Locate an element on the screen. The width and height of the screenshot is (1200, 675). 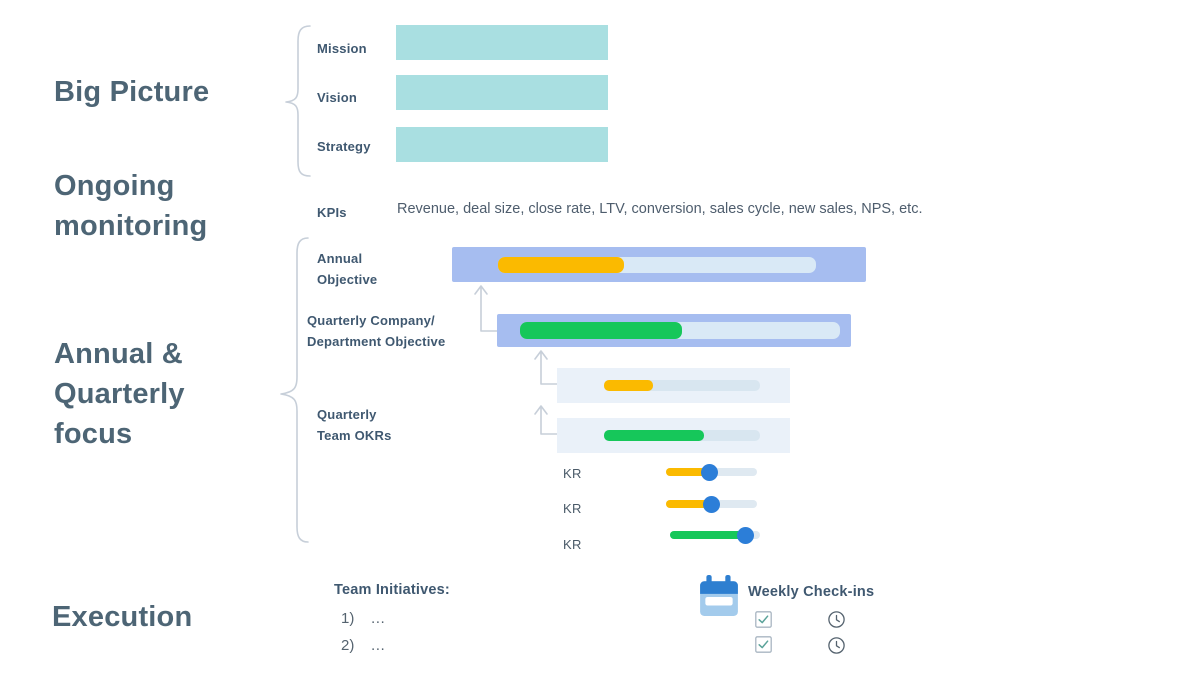
arrow-team1-to-quarterly is located at coordinates (546, 367).